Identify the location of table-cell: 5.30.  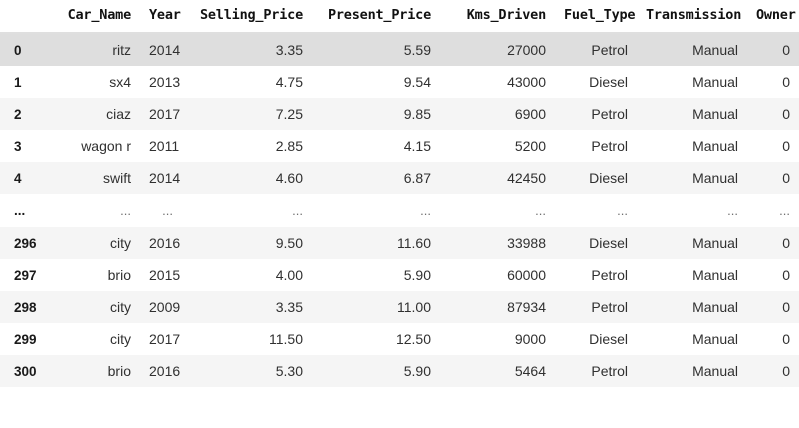
(247, 371).